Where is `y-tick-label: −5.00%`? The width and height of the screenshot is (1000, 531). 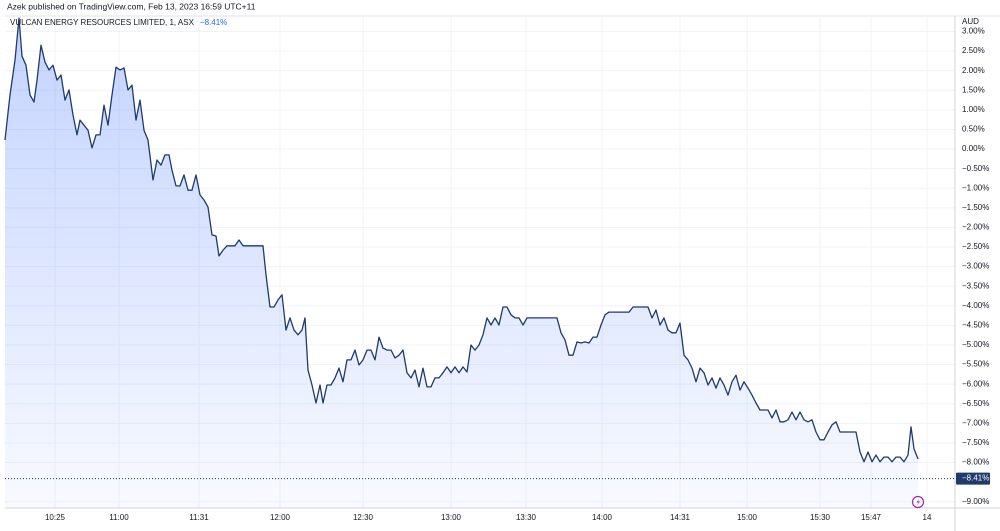 y-tick-label: −5.00% is located at coordinates (975, 344).